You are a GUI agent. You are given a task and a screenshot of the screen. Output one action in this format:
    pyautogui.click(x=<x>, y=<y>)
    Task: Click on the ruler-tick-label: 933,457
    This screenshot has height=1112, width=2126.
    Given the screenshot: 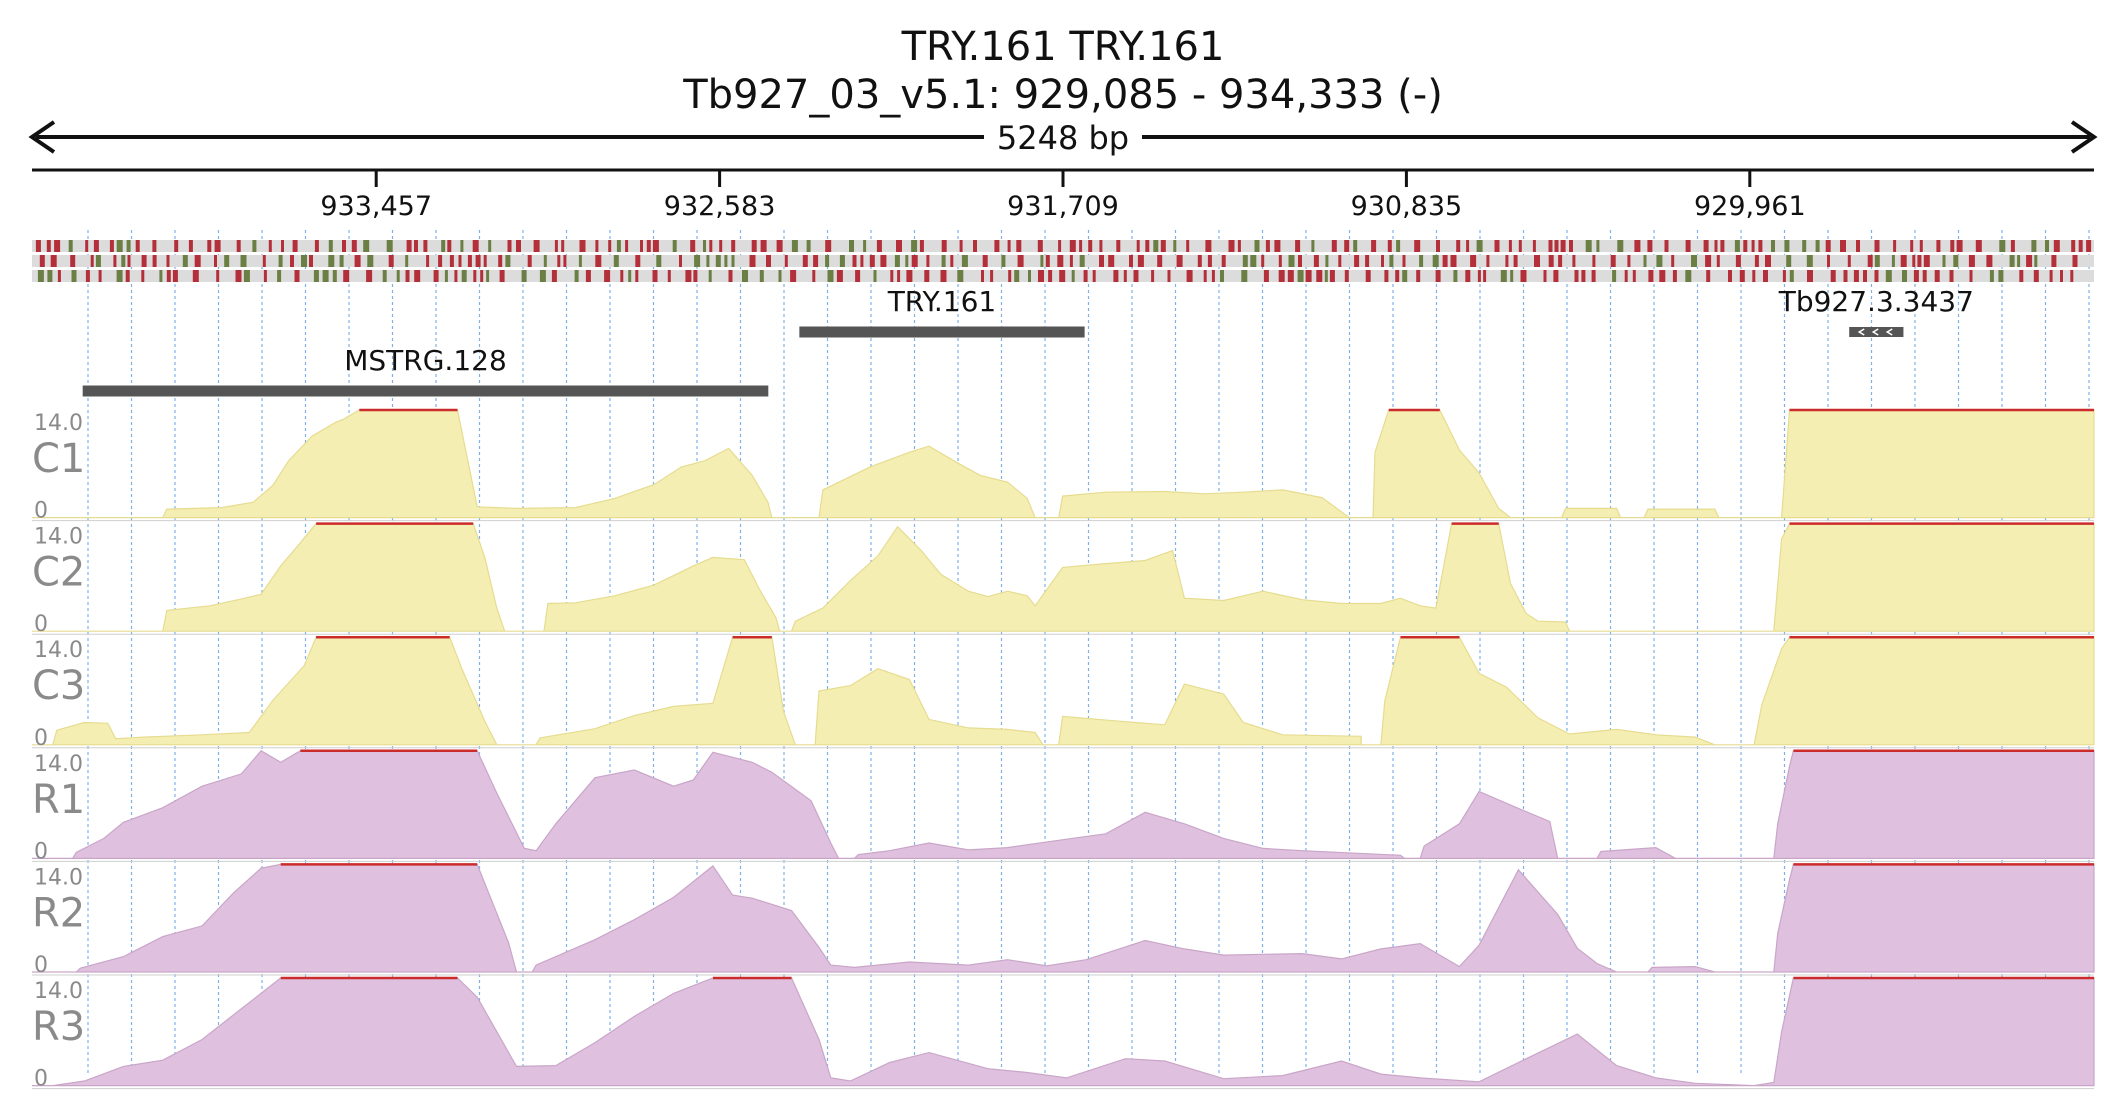 What is the action you would take?
    pyautogui.click(x=376, y=206)
    